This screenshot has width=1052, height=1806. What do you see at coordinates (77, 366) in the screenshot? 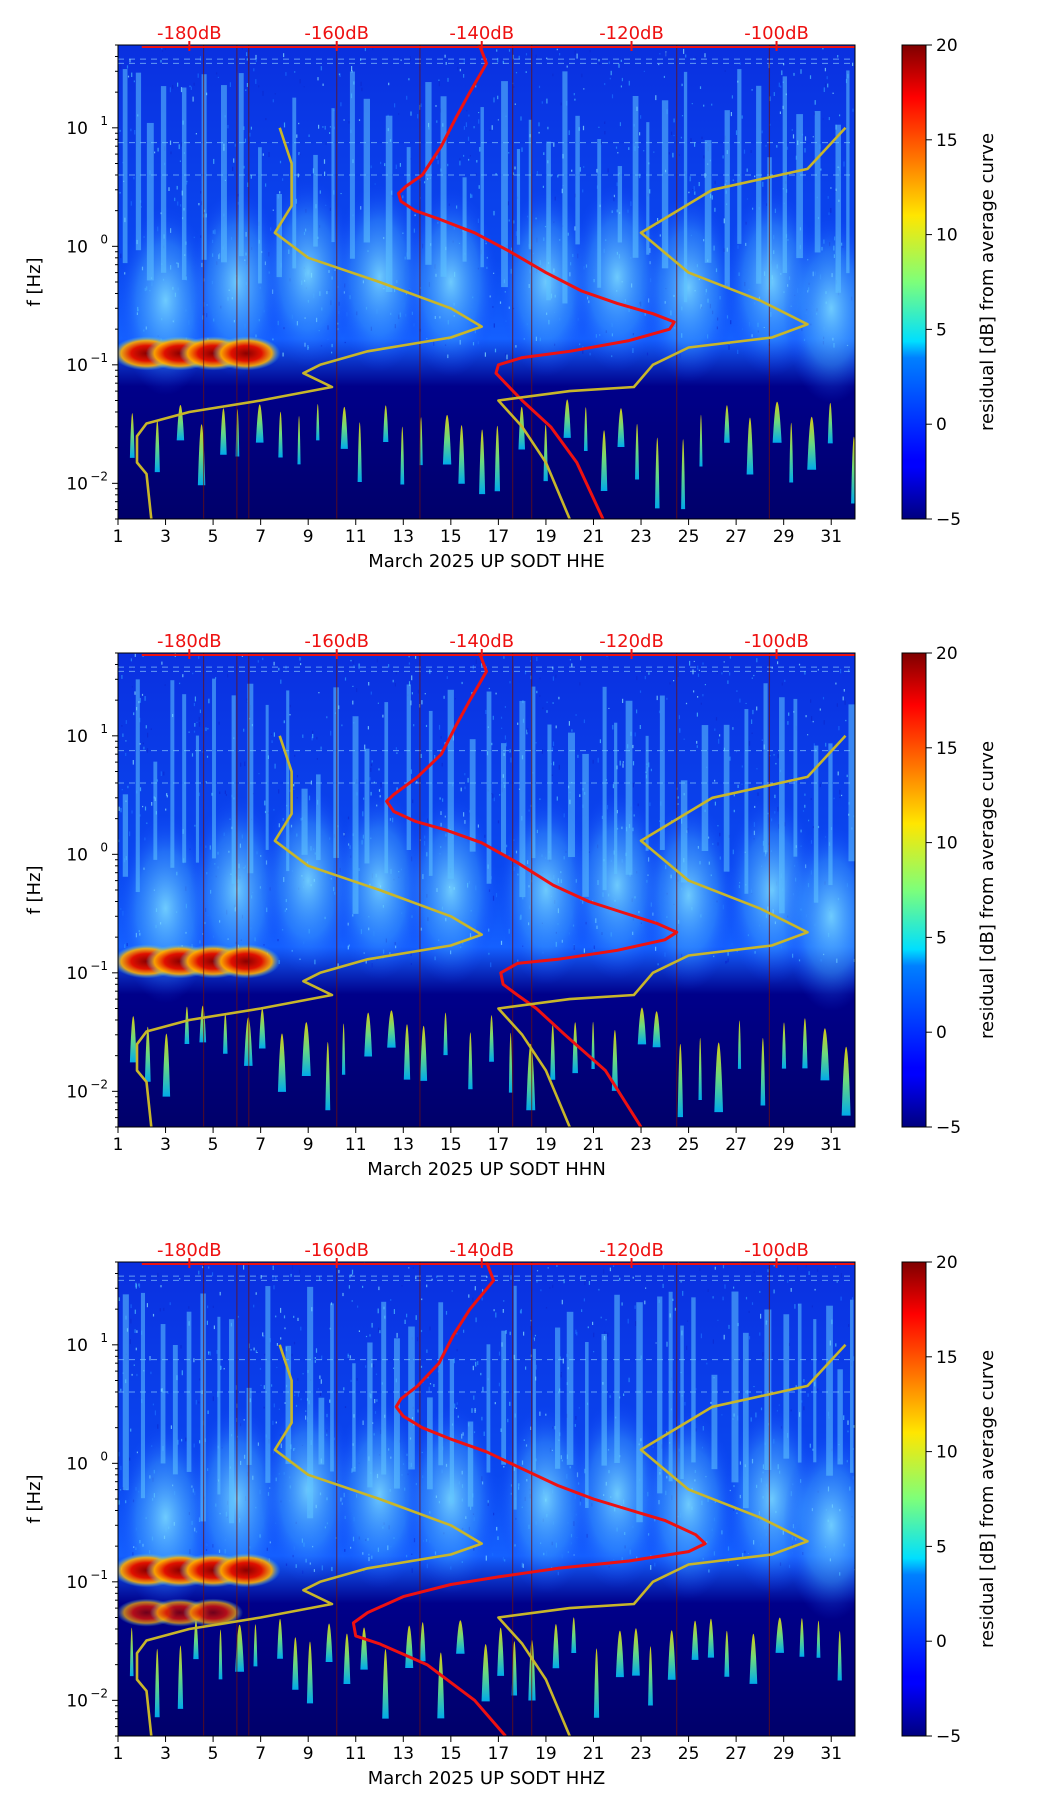
I see `y-tick-label: 10` at bounding box center [77, 366].